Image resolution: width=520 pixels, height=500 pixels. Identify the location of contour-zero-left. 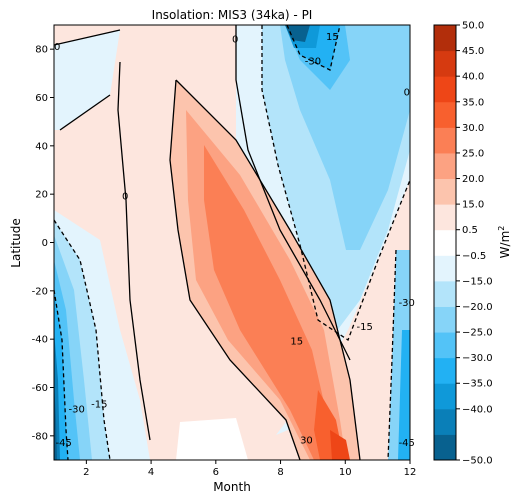
(134, 251).